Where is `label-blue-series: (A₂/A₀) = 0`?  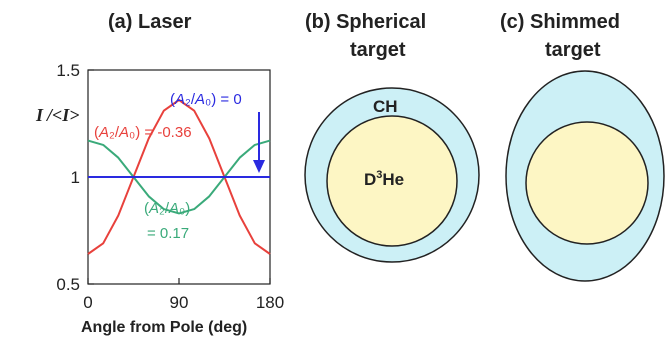
label-blue-series: (A₂/A₀) = 0 is located at coordinates (206, 99).